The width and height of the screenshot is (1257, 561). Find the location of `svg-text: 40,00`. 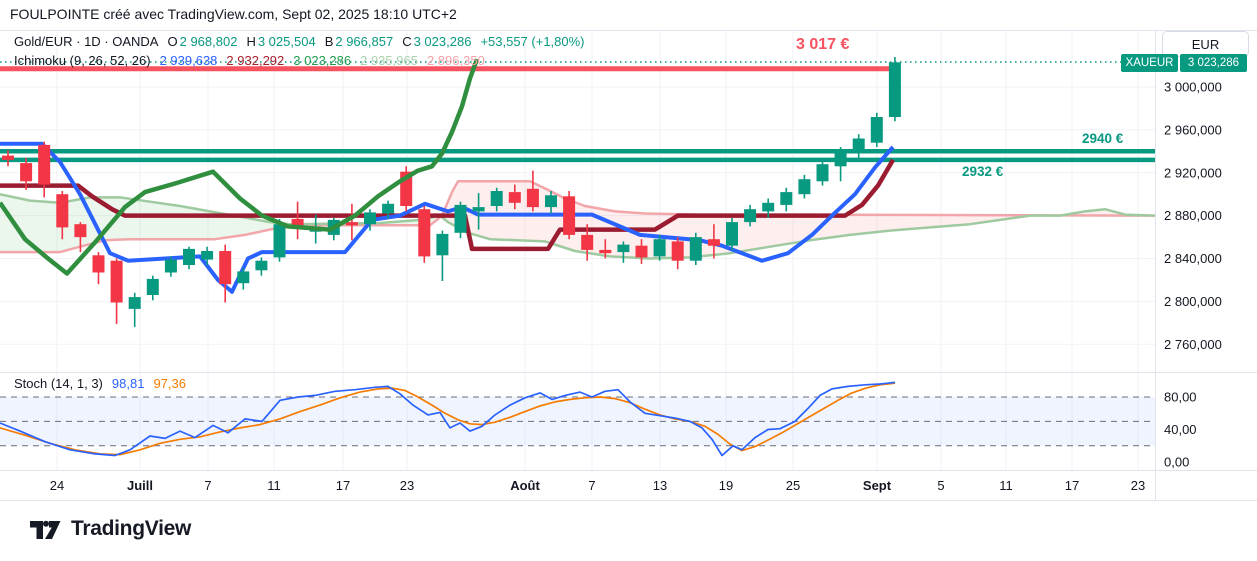

svg-text: 40,00 is located at coordinates (1180, 429).